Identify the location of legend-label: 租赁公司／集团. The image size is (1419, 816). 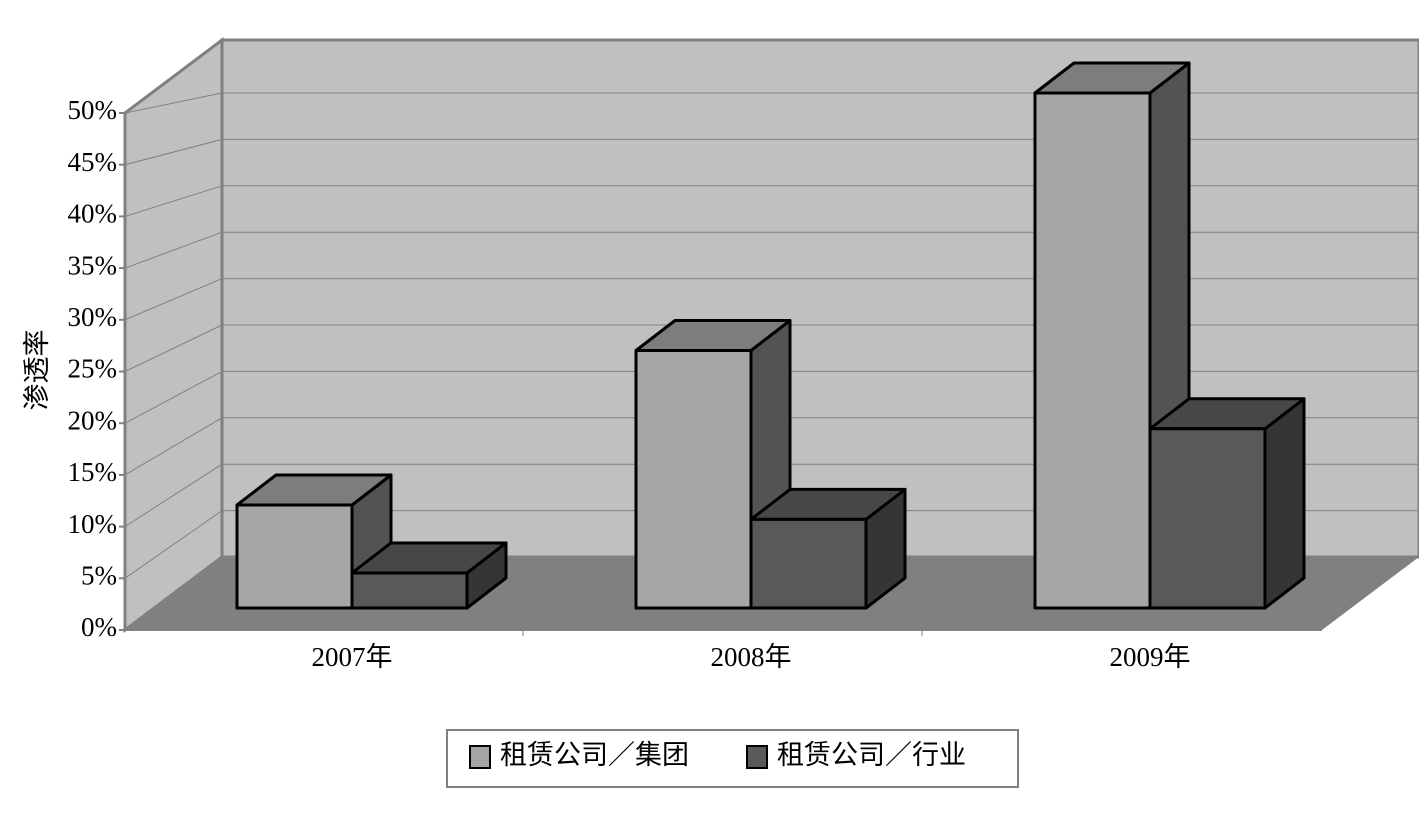
(594, 755).